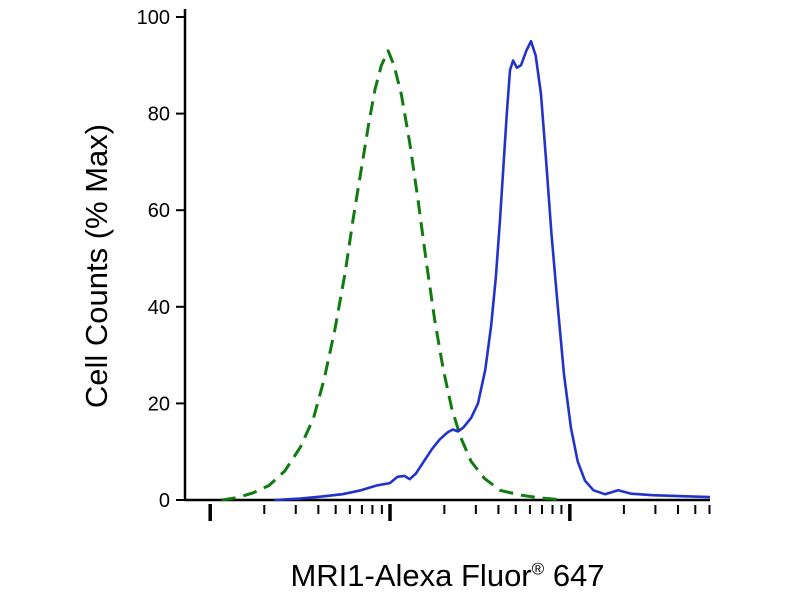 The height and width of the screenshot is (600, 800). Describe the element at coordinates (159, 308) in the screenshot. I see `y-tick-label: 40` at that location.